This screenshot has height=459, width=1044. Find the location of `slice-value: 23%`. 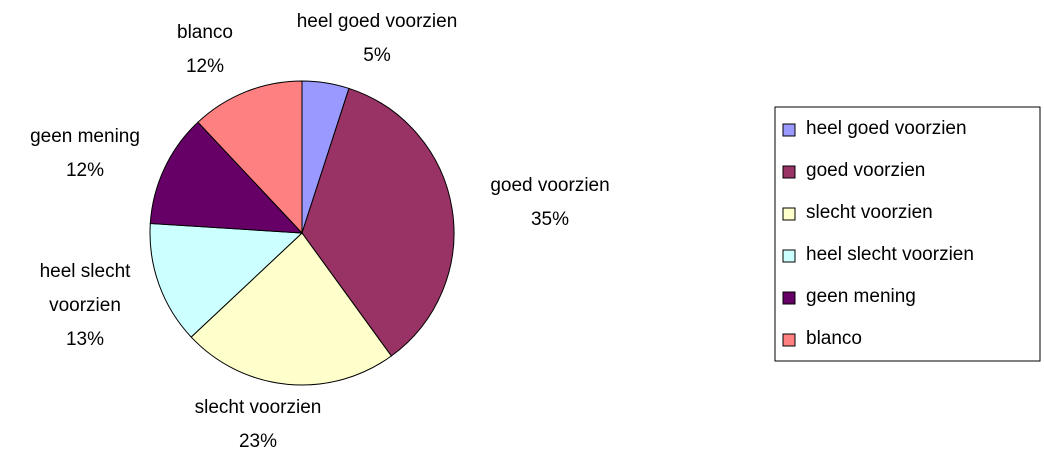

slice-value: 23% is located at coordinates (258, 441).